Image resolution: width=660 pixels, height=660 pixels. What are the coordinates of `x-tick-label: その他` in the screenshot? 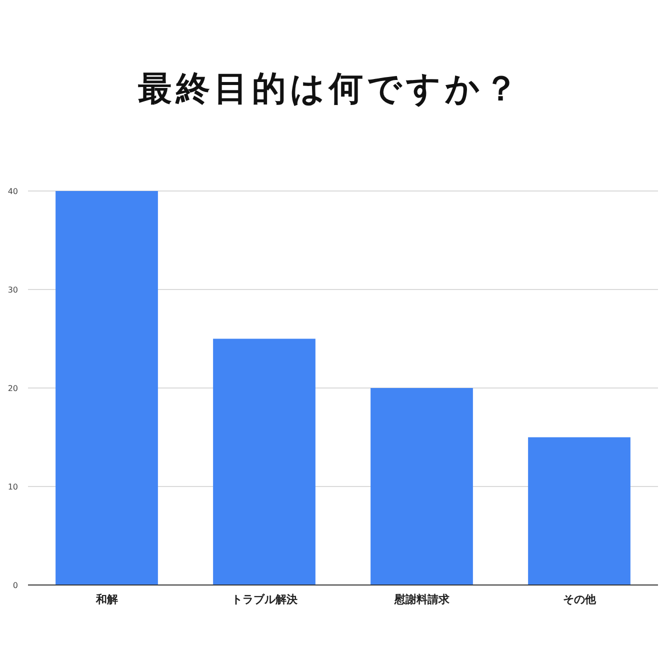 It's located at (579, 599).